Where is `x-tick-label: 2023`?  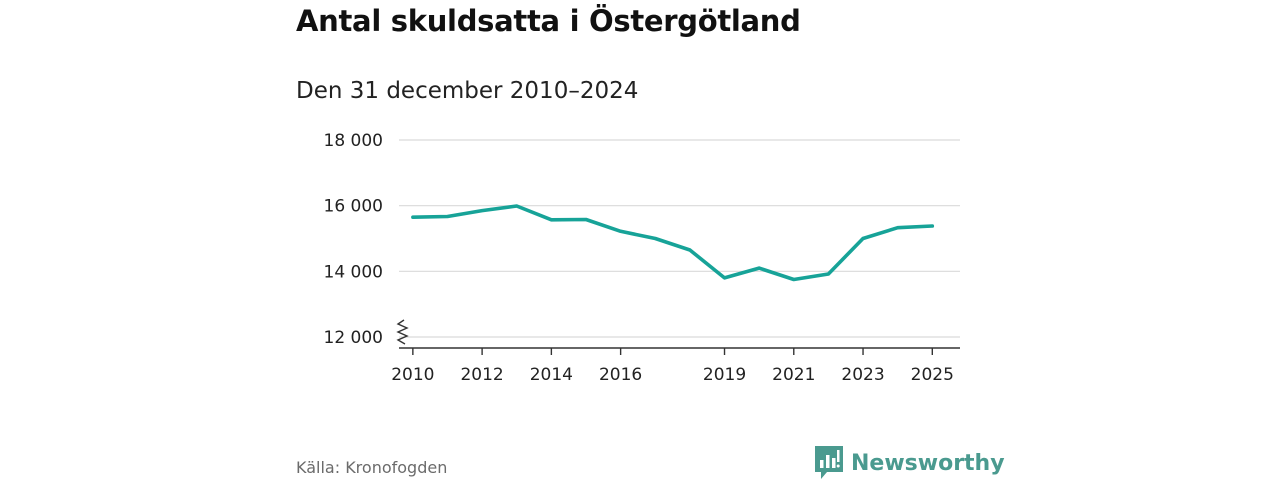
x-tick-label: 2023 is located at coordinates (862, 375).